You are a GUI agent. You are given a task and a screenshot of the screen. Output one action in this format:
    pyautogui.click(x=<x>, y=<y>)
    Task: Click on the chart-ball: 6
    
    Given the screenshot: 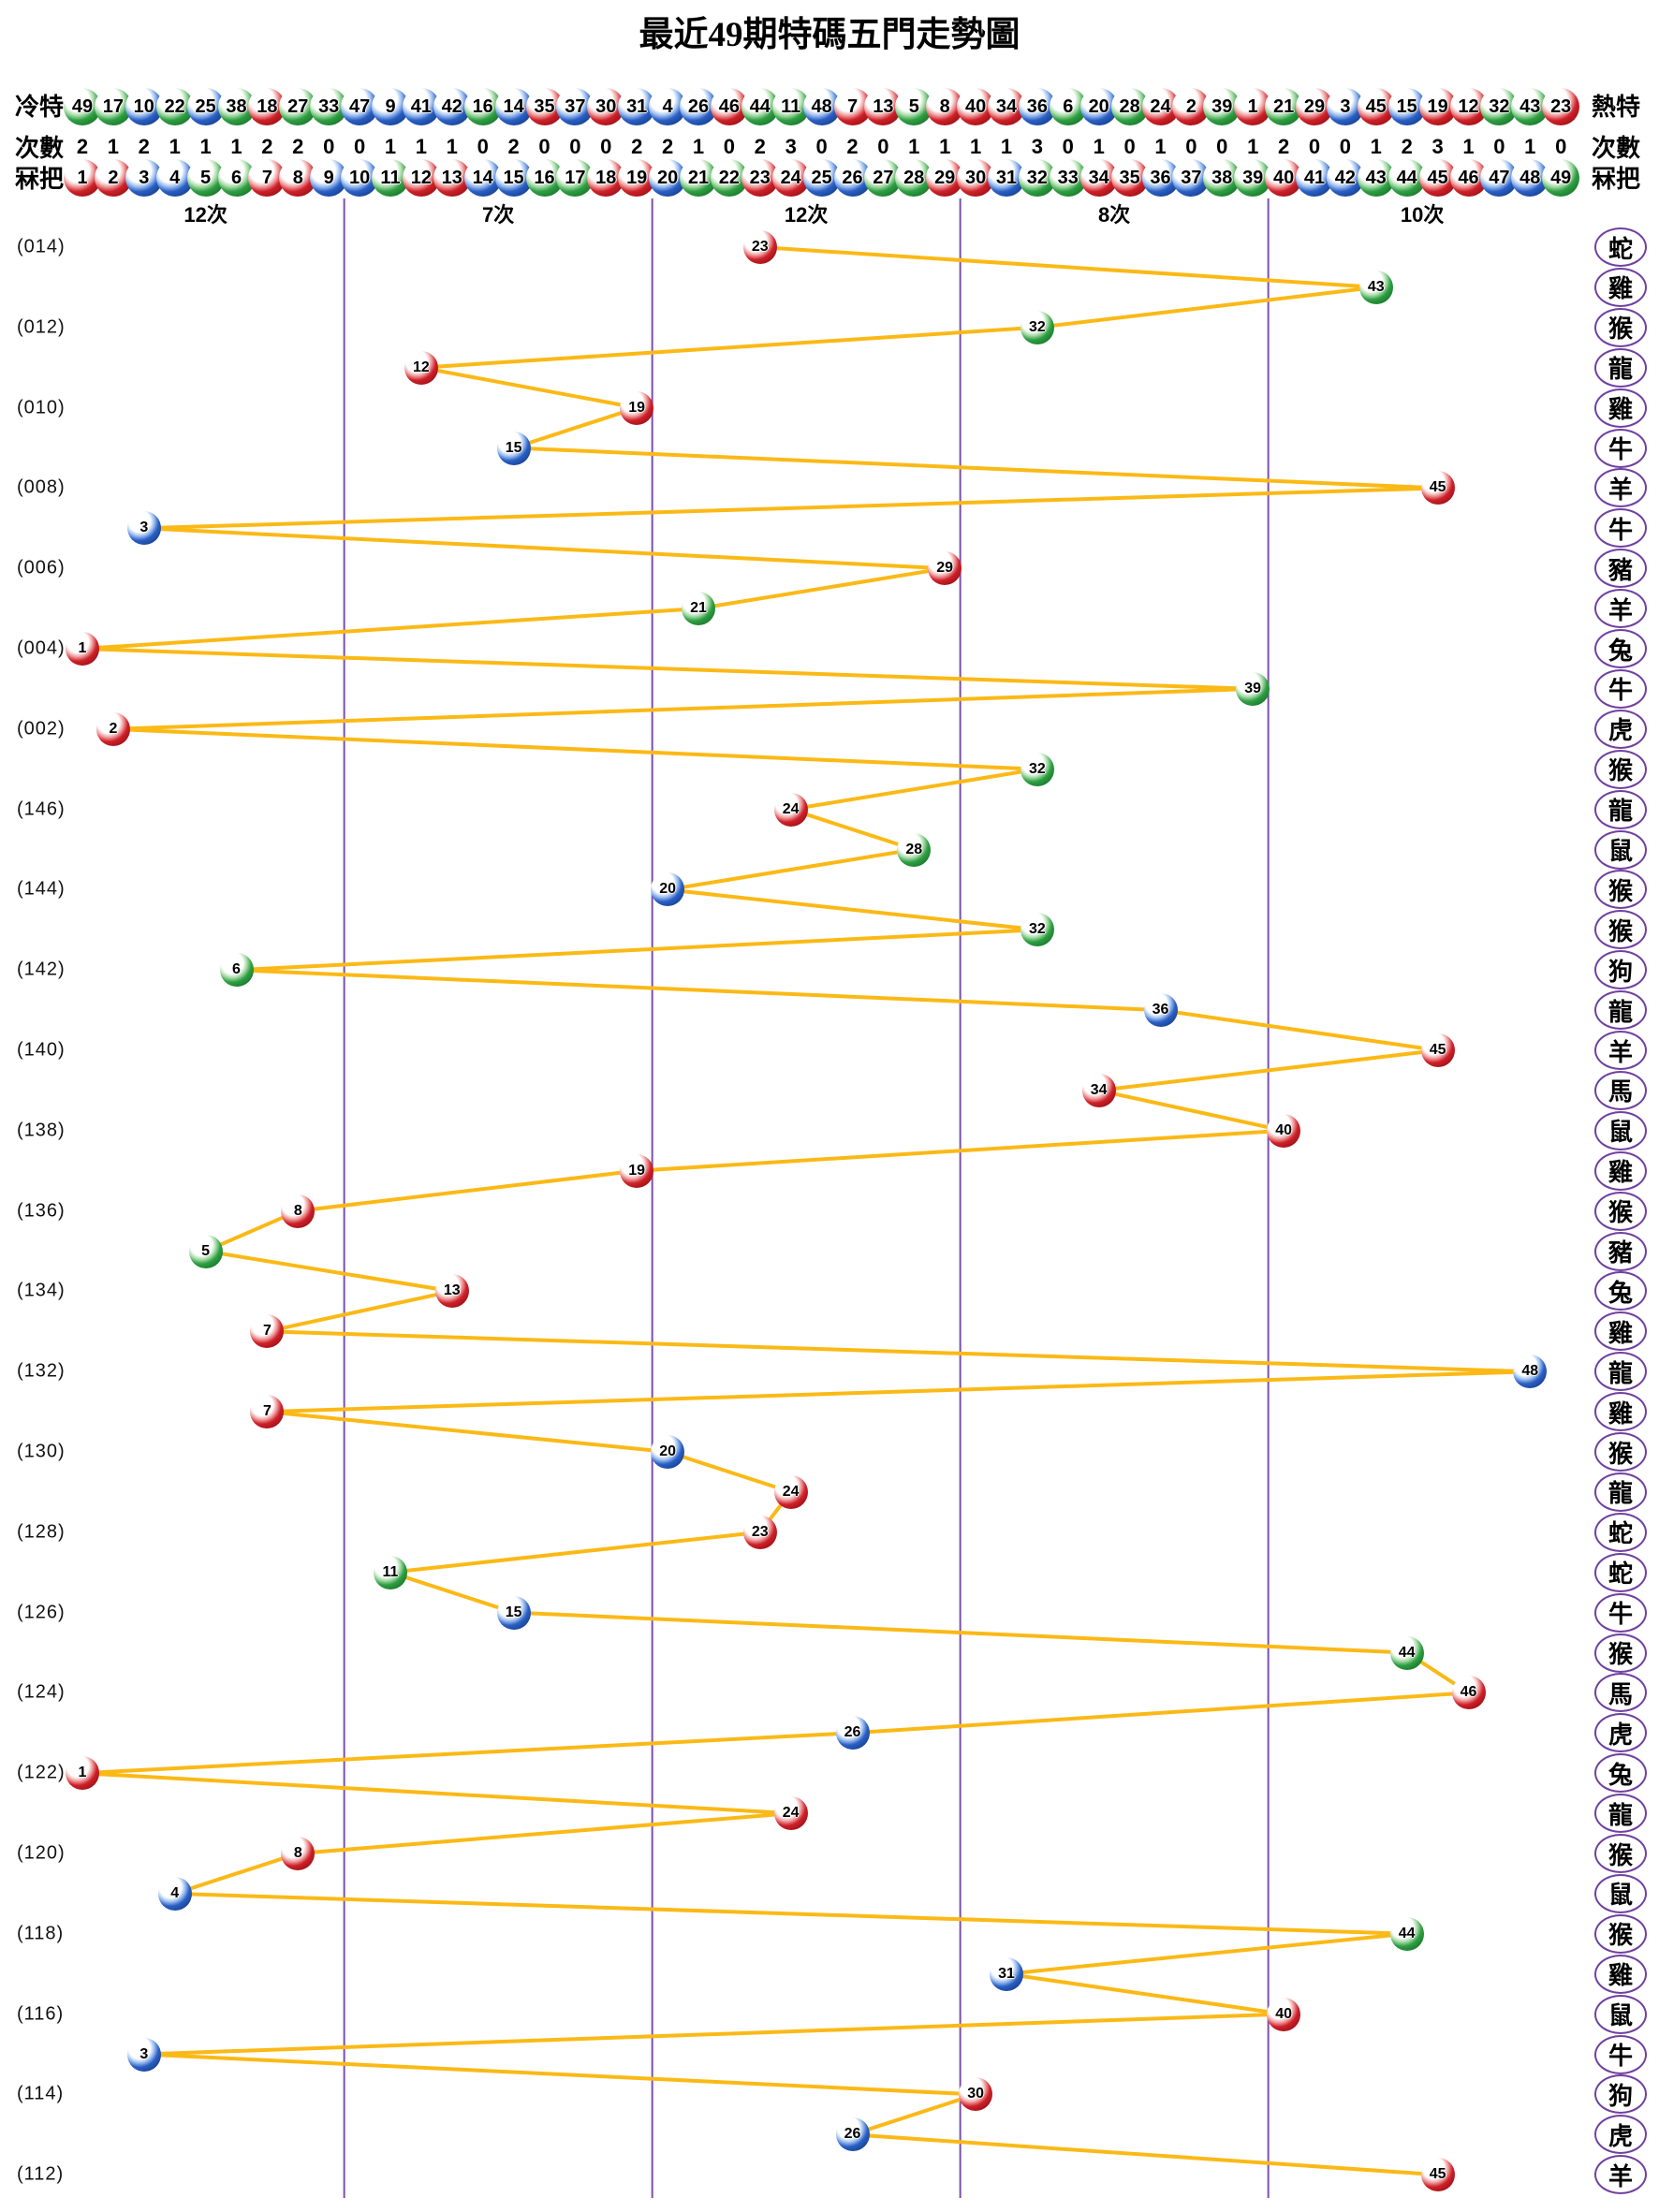 What is the action you would take?
    pyautogui.click(x=236, y=970)
    